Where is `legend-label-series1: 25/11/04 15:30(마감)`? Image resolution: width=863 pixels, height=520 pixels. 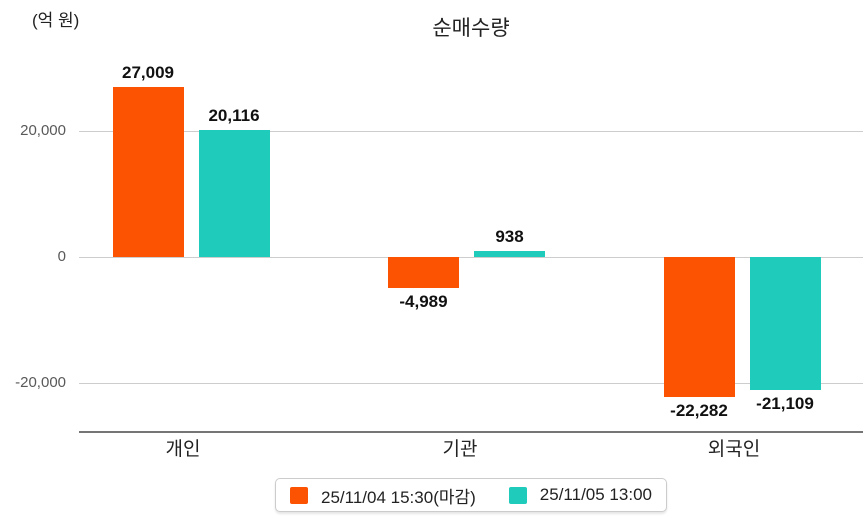 legend-label-series1: 25/11/04 15:30(마감) is located at coordinates (398, 497).